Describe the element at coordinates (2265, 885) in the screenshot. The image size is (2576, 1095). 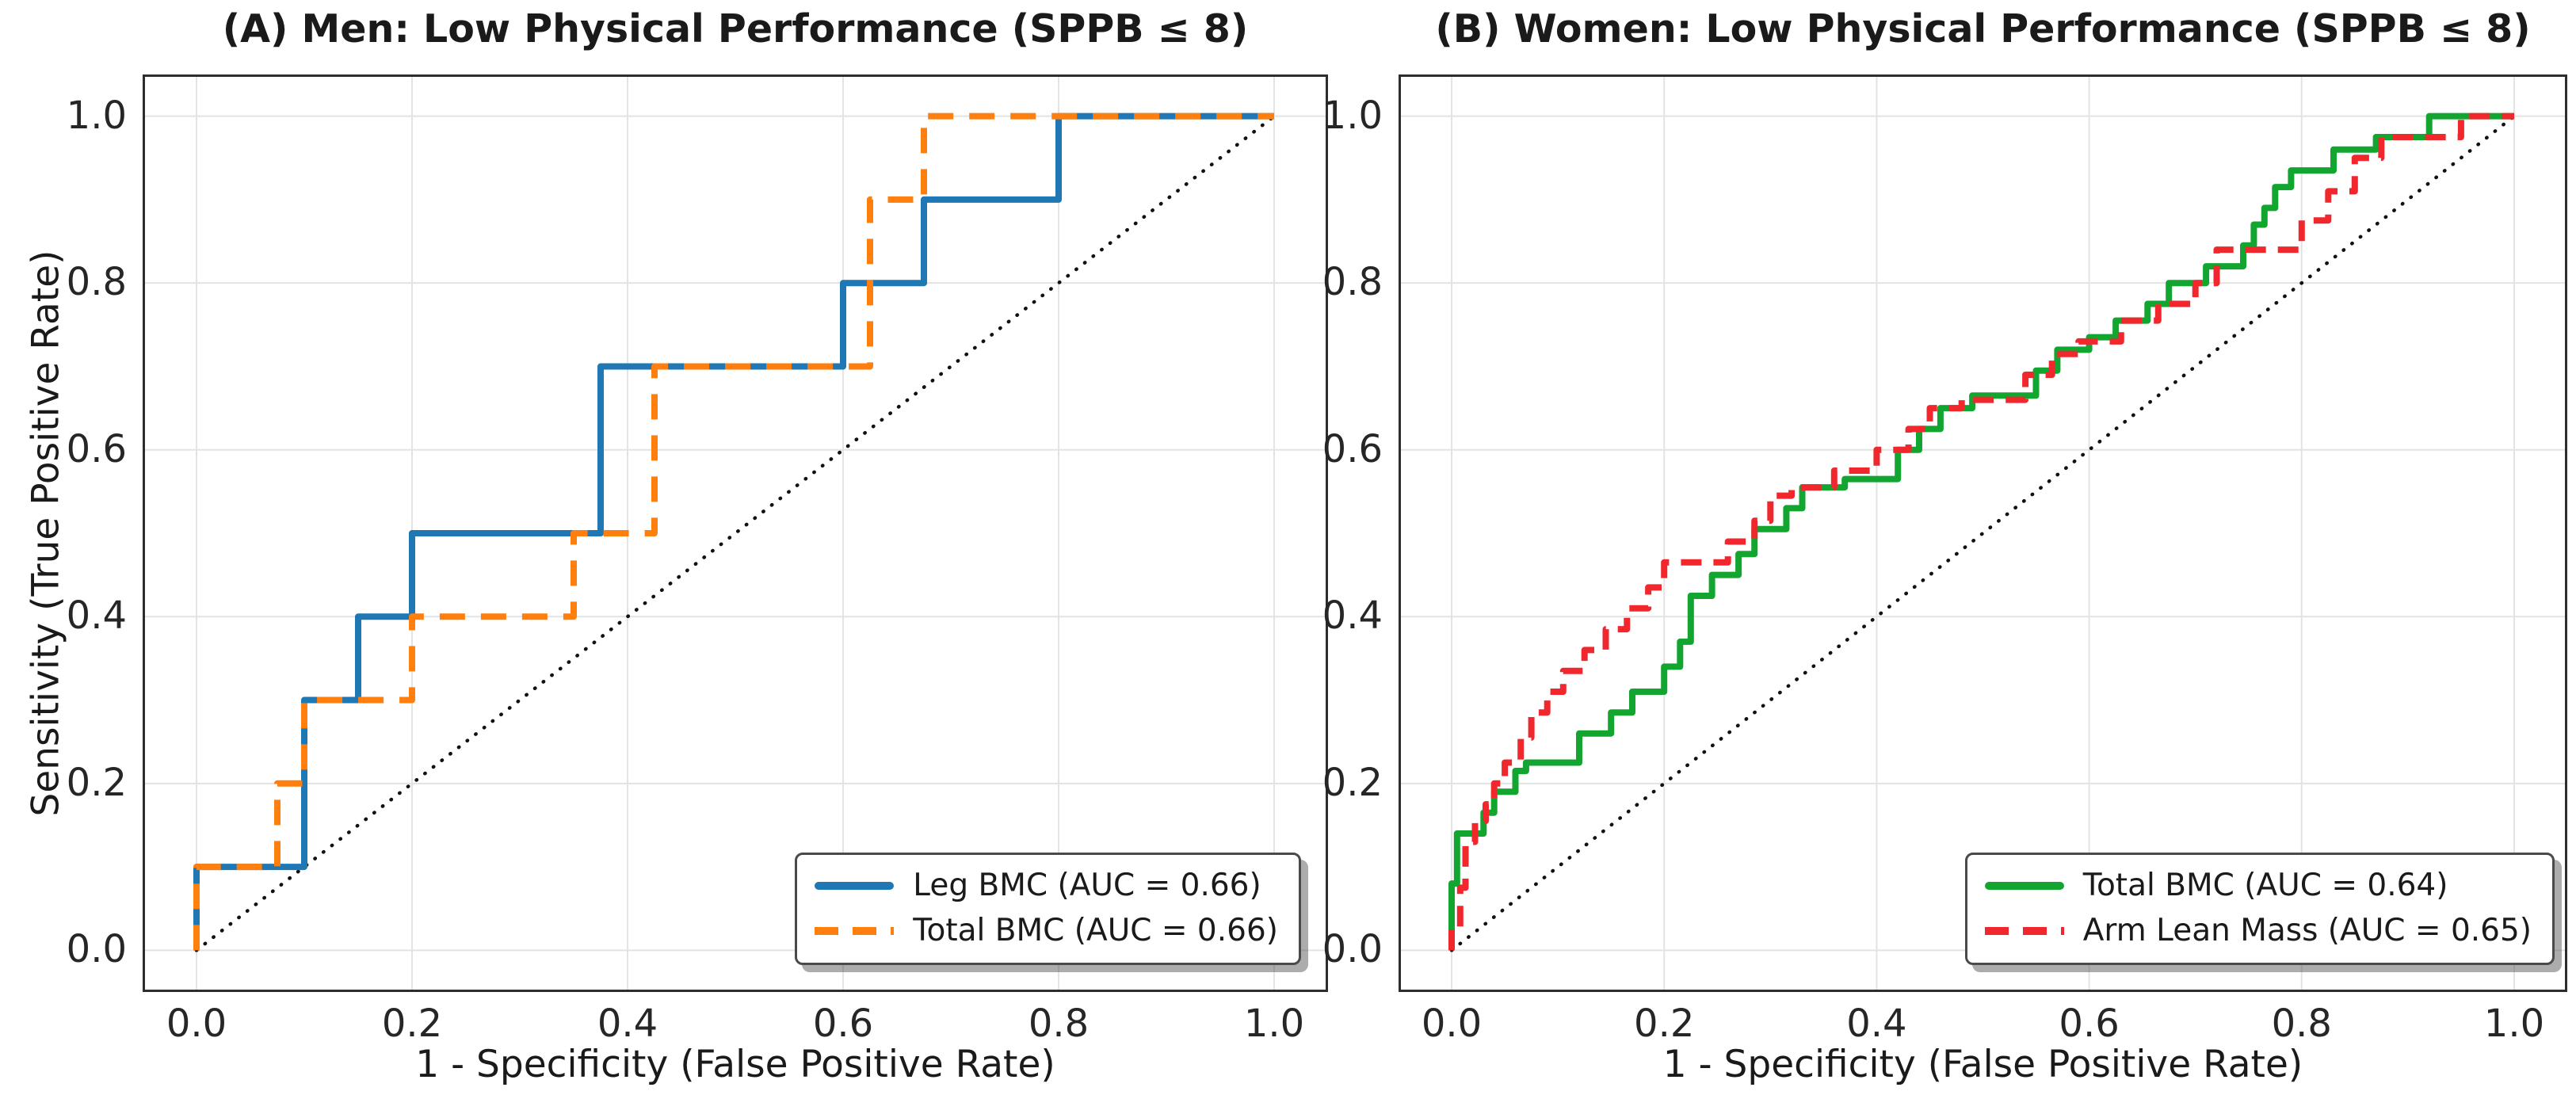
I see `legend-label-total-bmc-women: Total BMC (AUC = 0.64)` at that location.